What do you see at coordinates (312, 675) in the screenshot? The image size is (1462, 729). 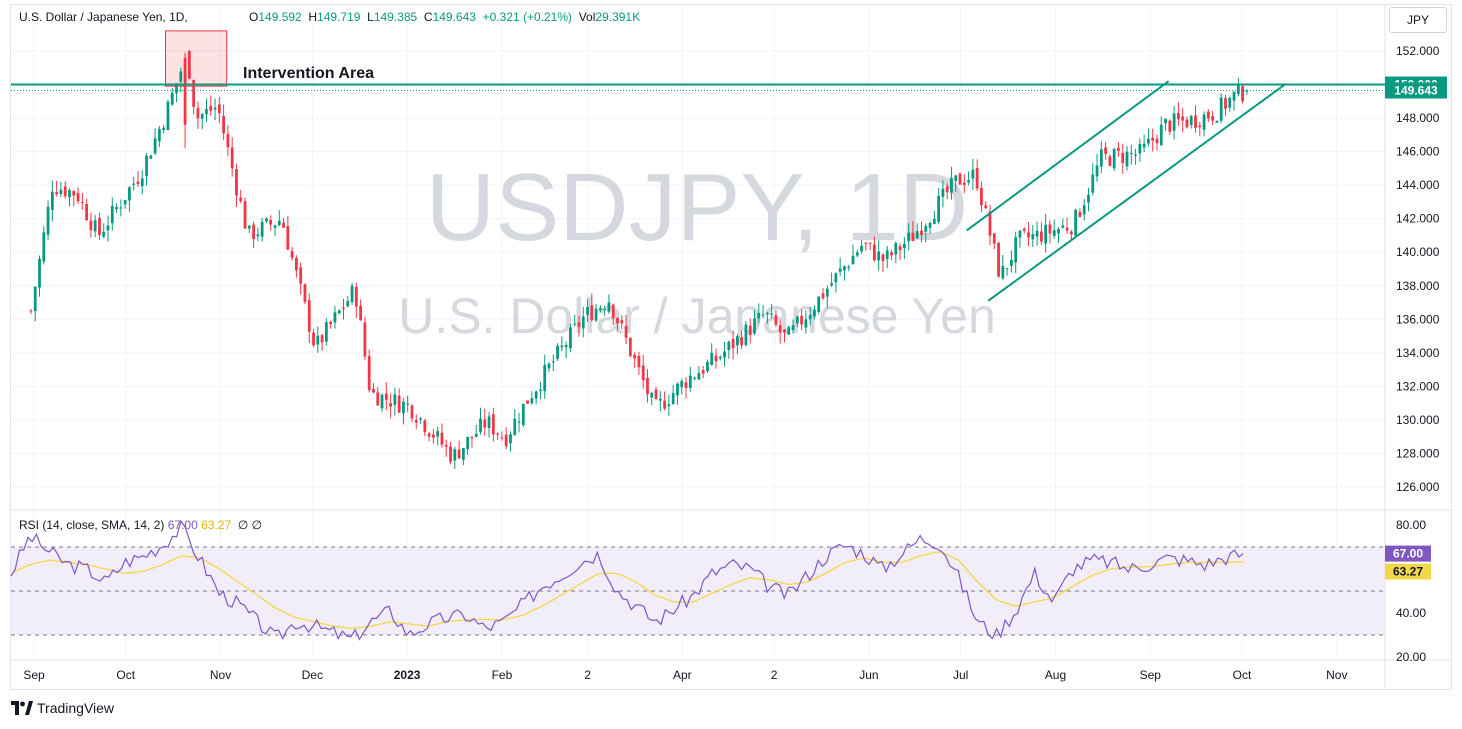 I see `time-tick-label: Dec` at bounding box center [312, 675].